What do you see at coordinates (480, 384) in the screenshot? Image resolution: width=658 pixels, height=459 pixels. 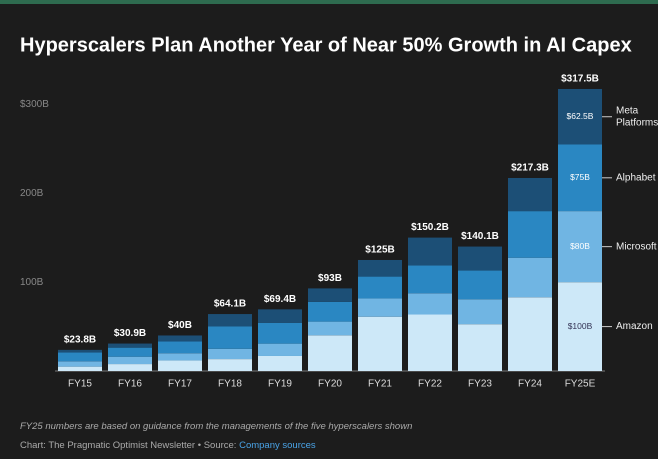 I see `x-tick-label: FY23` at bounding box center [480, 384].